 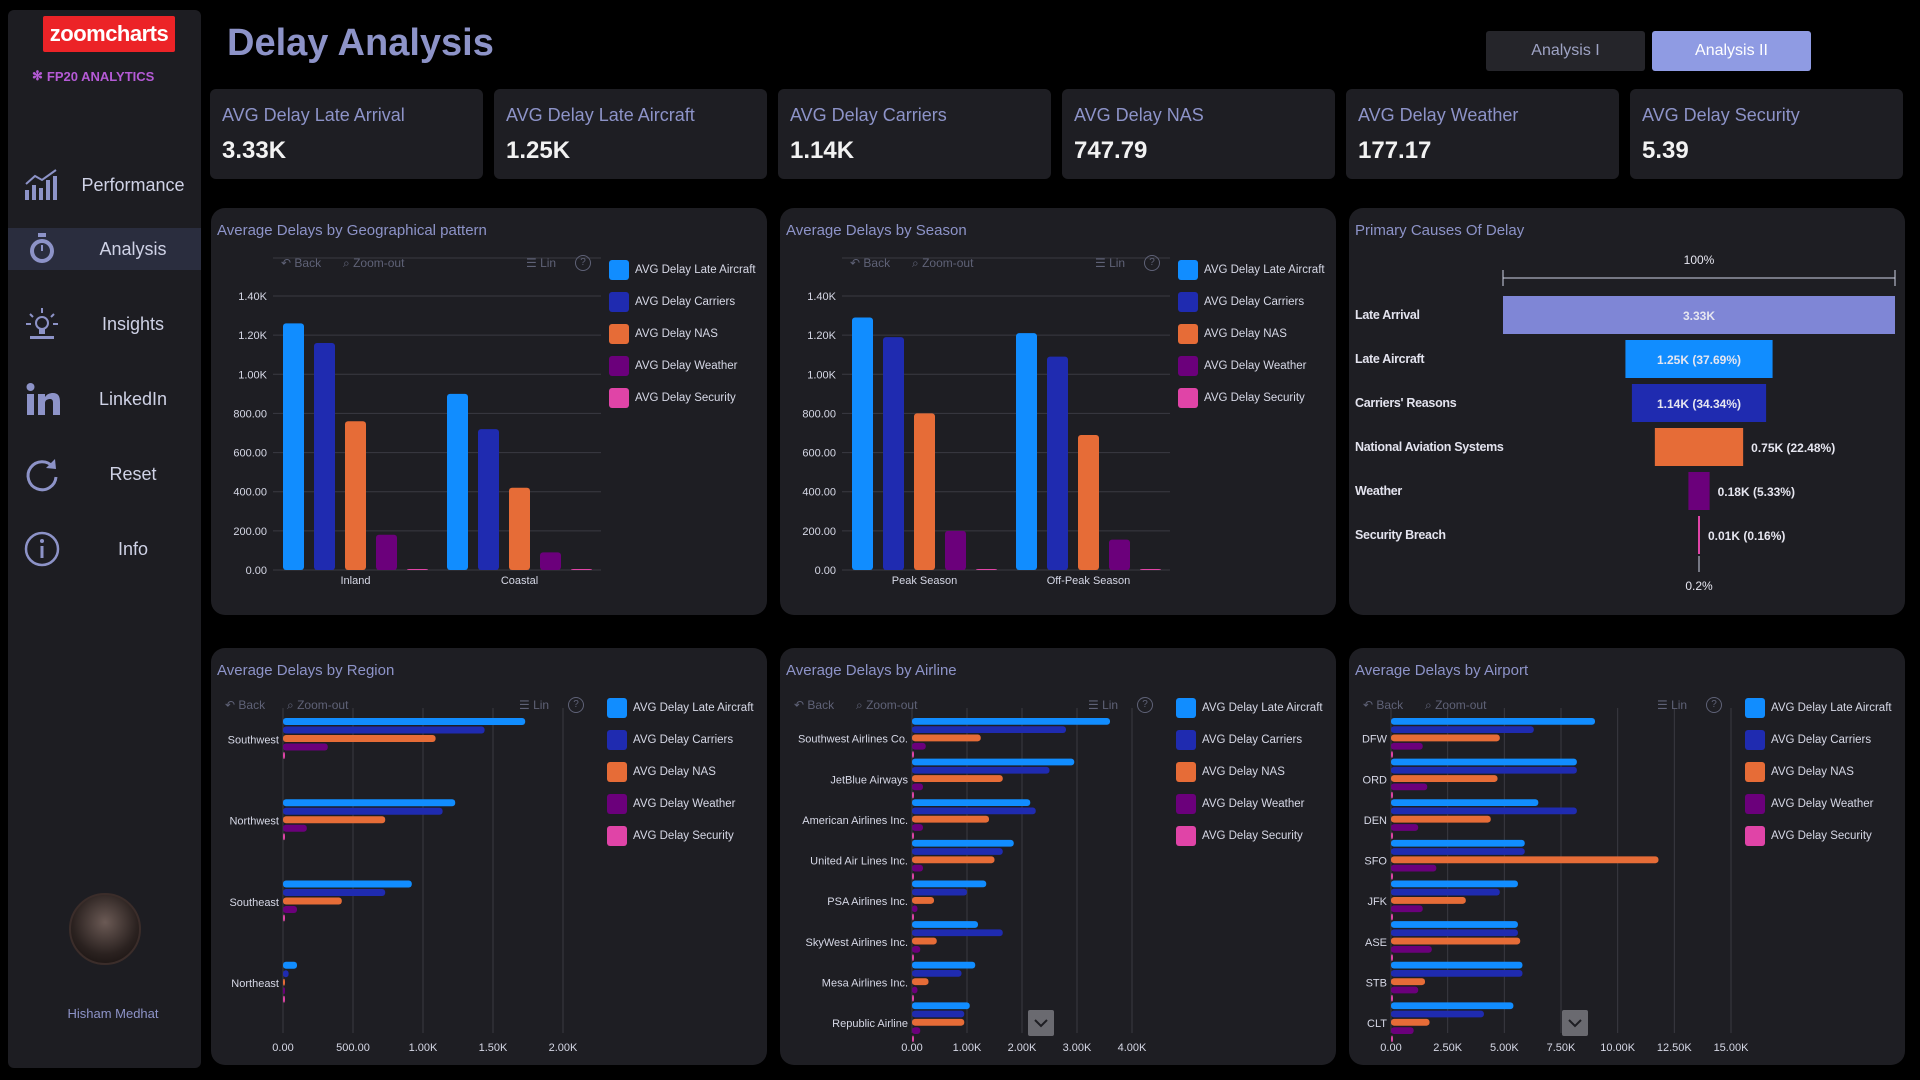 I want to click on sidebar-item-analysis: Analysis, so click(x=104, y=249).